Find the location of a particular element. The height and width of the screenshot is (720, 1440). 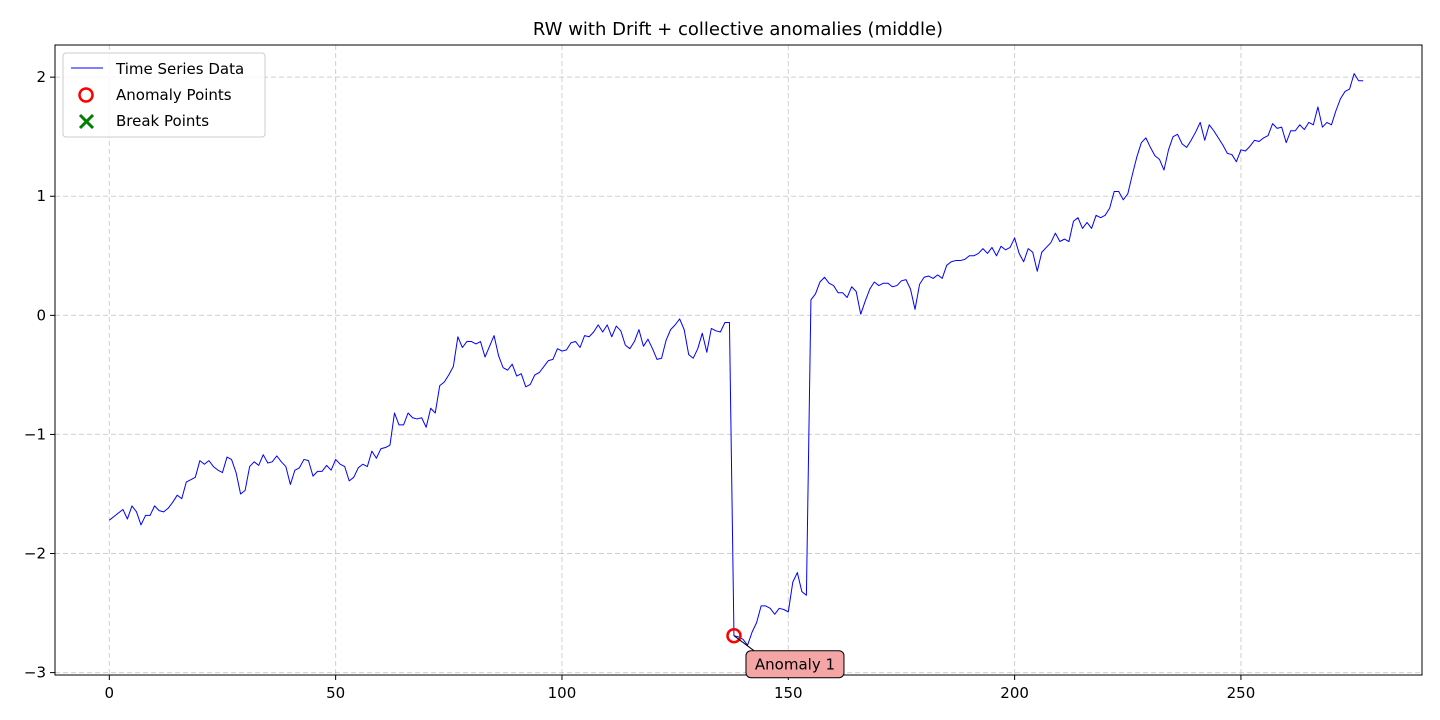

annotation-label: Anomaly 1 is located at coordinates (795, 665).